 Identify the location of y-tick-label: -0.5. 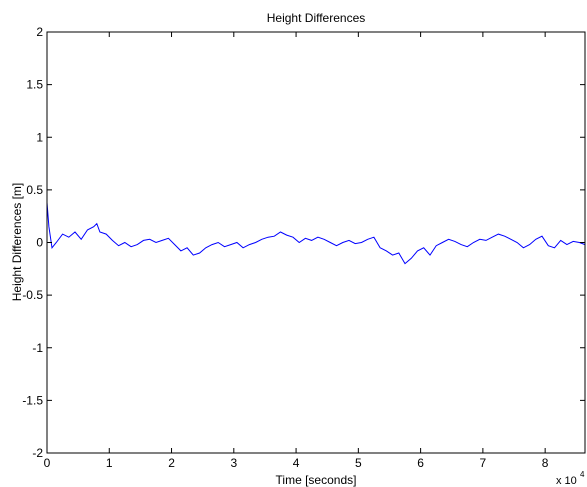
(32, 295).